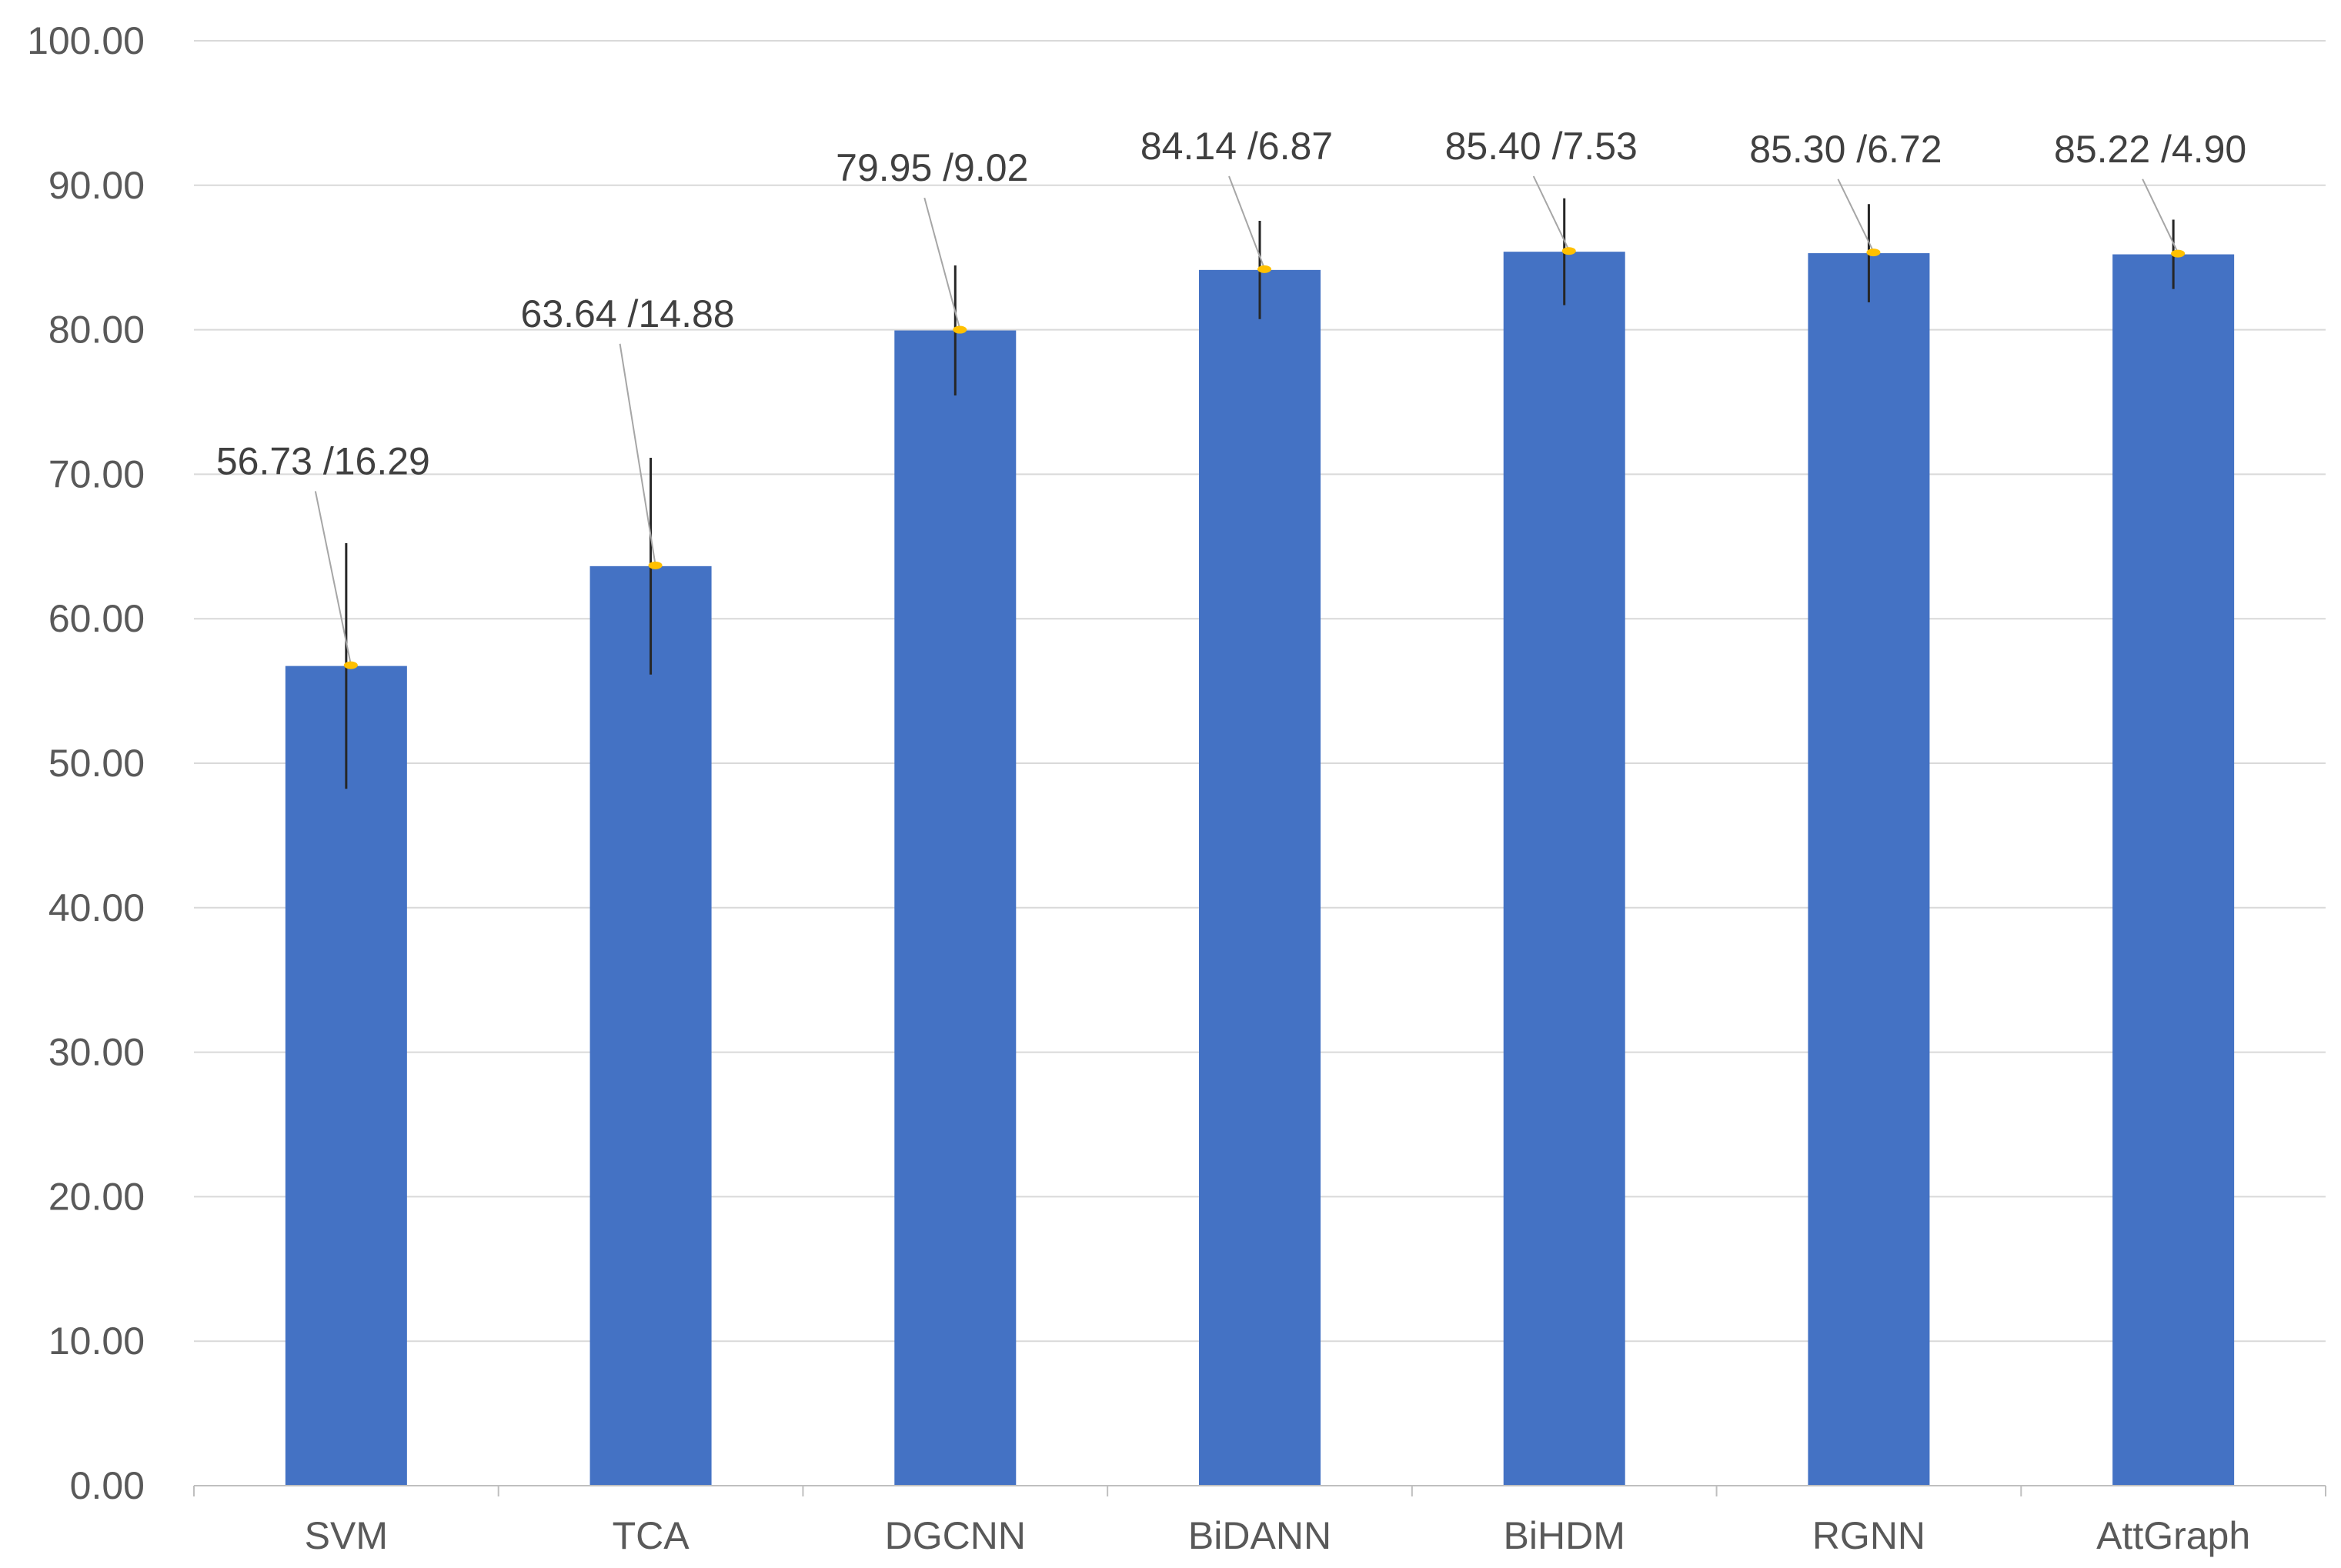  Describe the element at coordinates (346, 1076) in the screenshot. I see `bar-svm` at that location.